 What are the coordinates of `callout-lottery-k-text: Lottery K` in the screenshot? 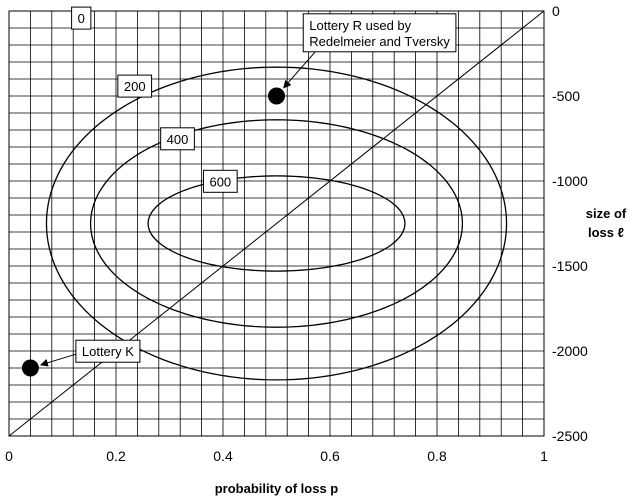 It's located at (108, 351).